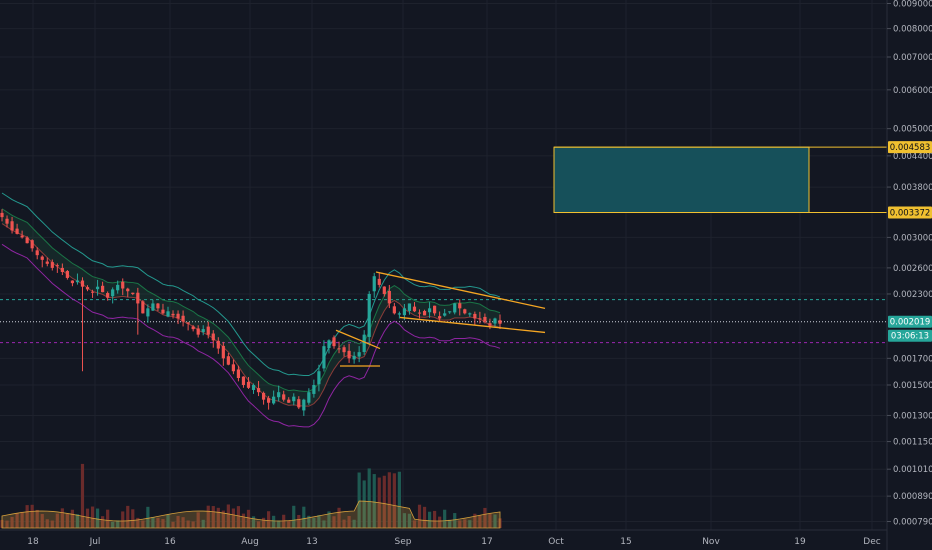  Describe the element at coordinates (912, 523) in the screenshot. I see `y-tick-label: 0.000790` at that location.